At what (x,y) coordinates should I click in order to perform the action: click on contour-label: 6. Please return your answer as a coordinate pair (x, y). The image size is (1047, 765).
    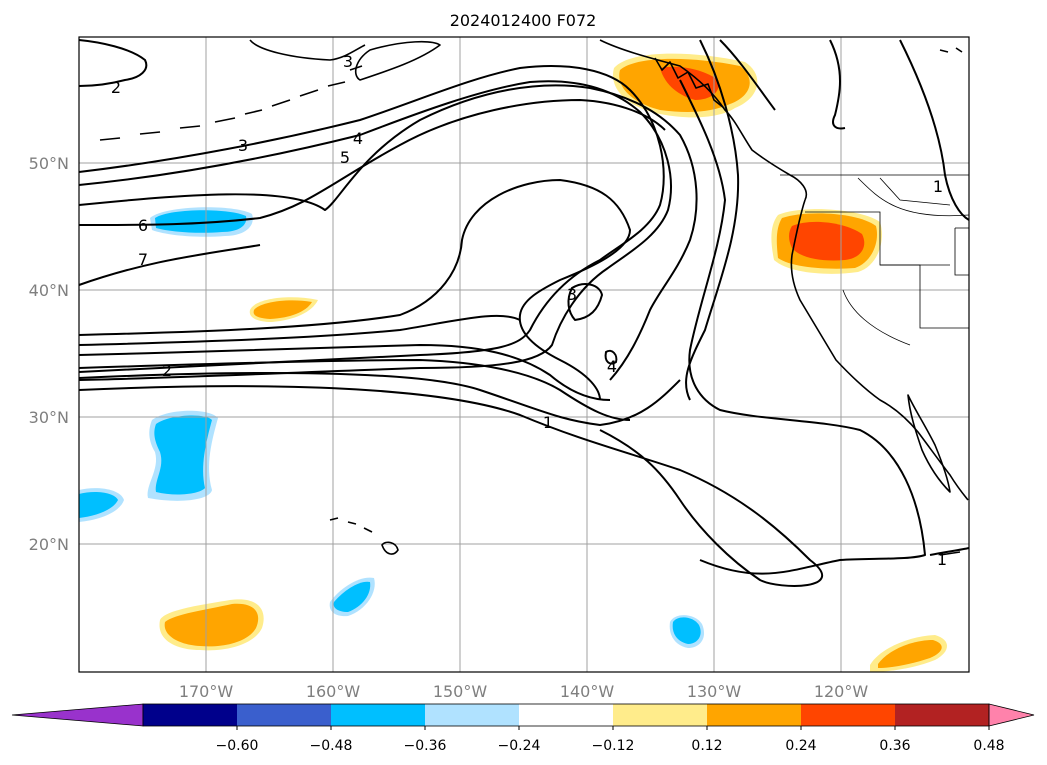
    Looking at the image, I should click on (143, 225).